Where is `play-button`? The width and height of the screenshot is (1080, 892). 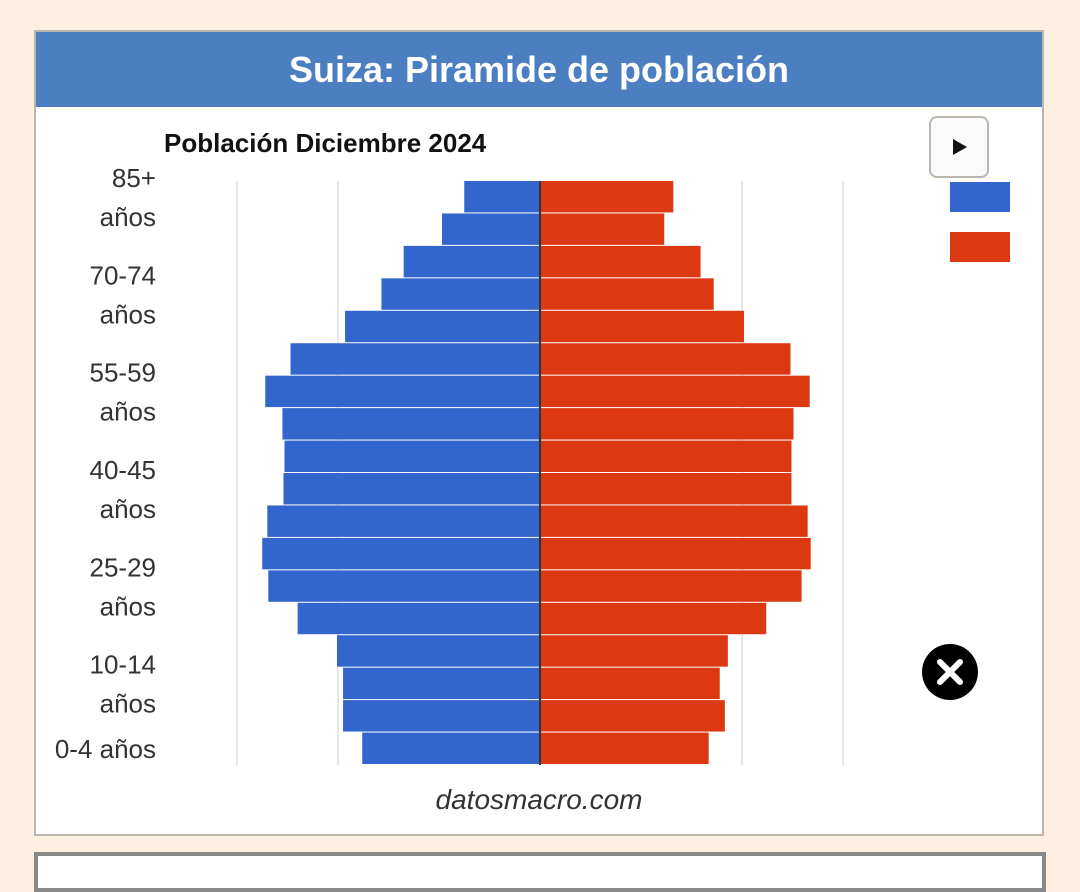 play-button is located at coordinates (959, 147).